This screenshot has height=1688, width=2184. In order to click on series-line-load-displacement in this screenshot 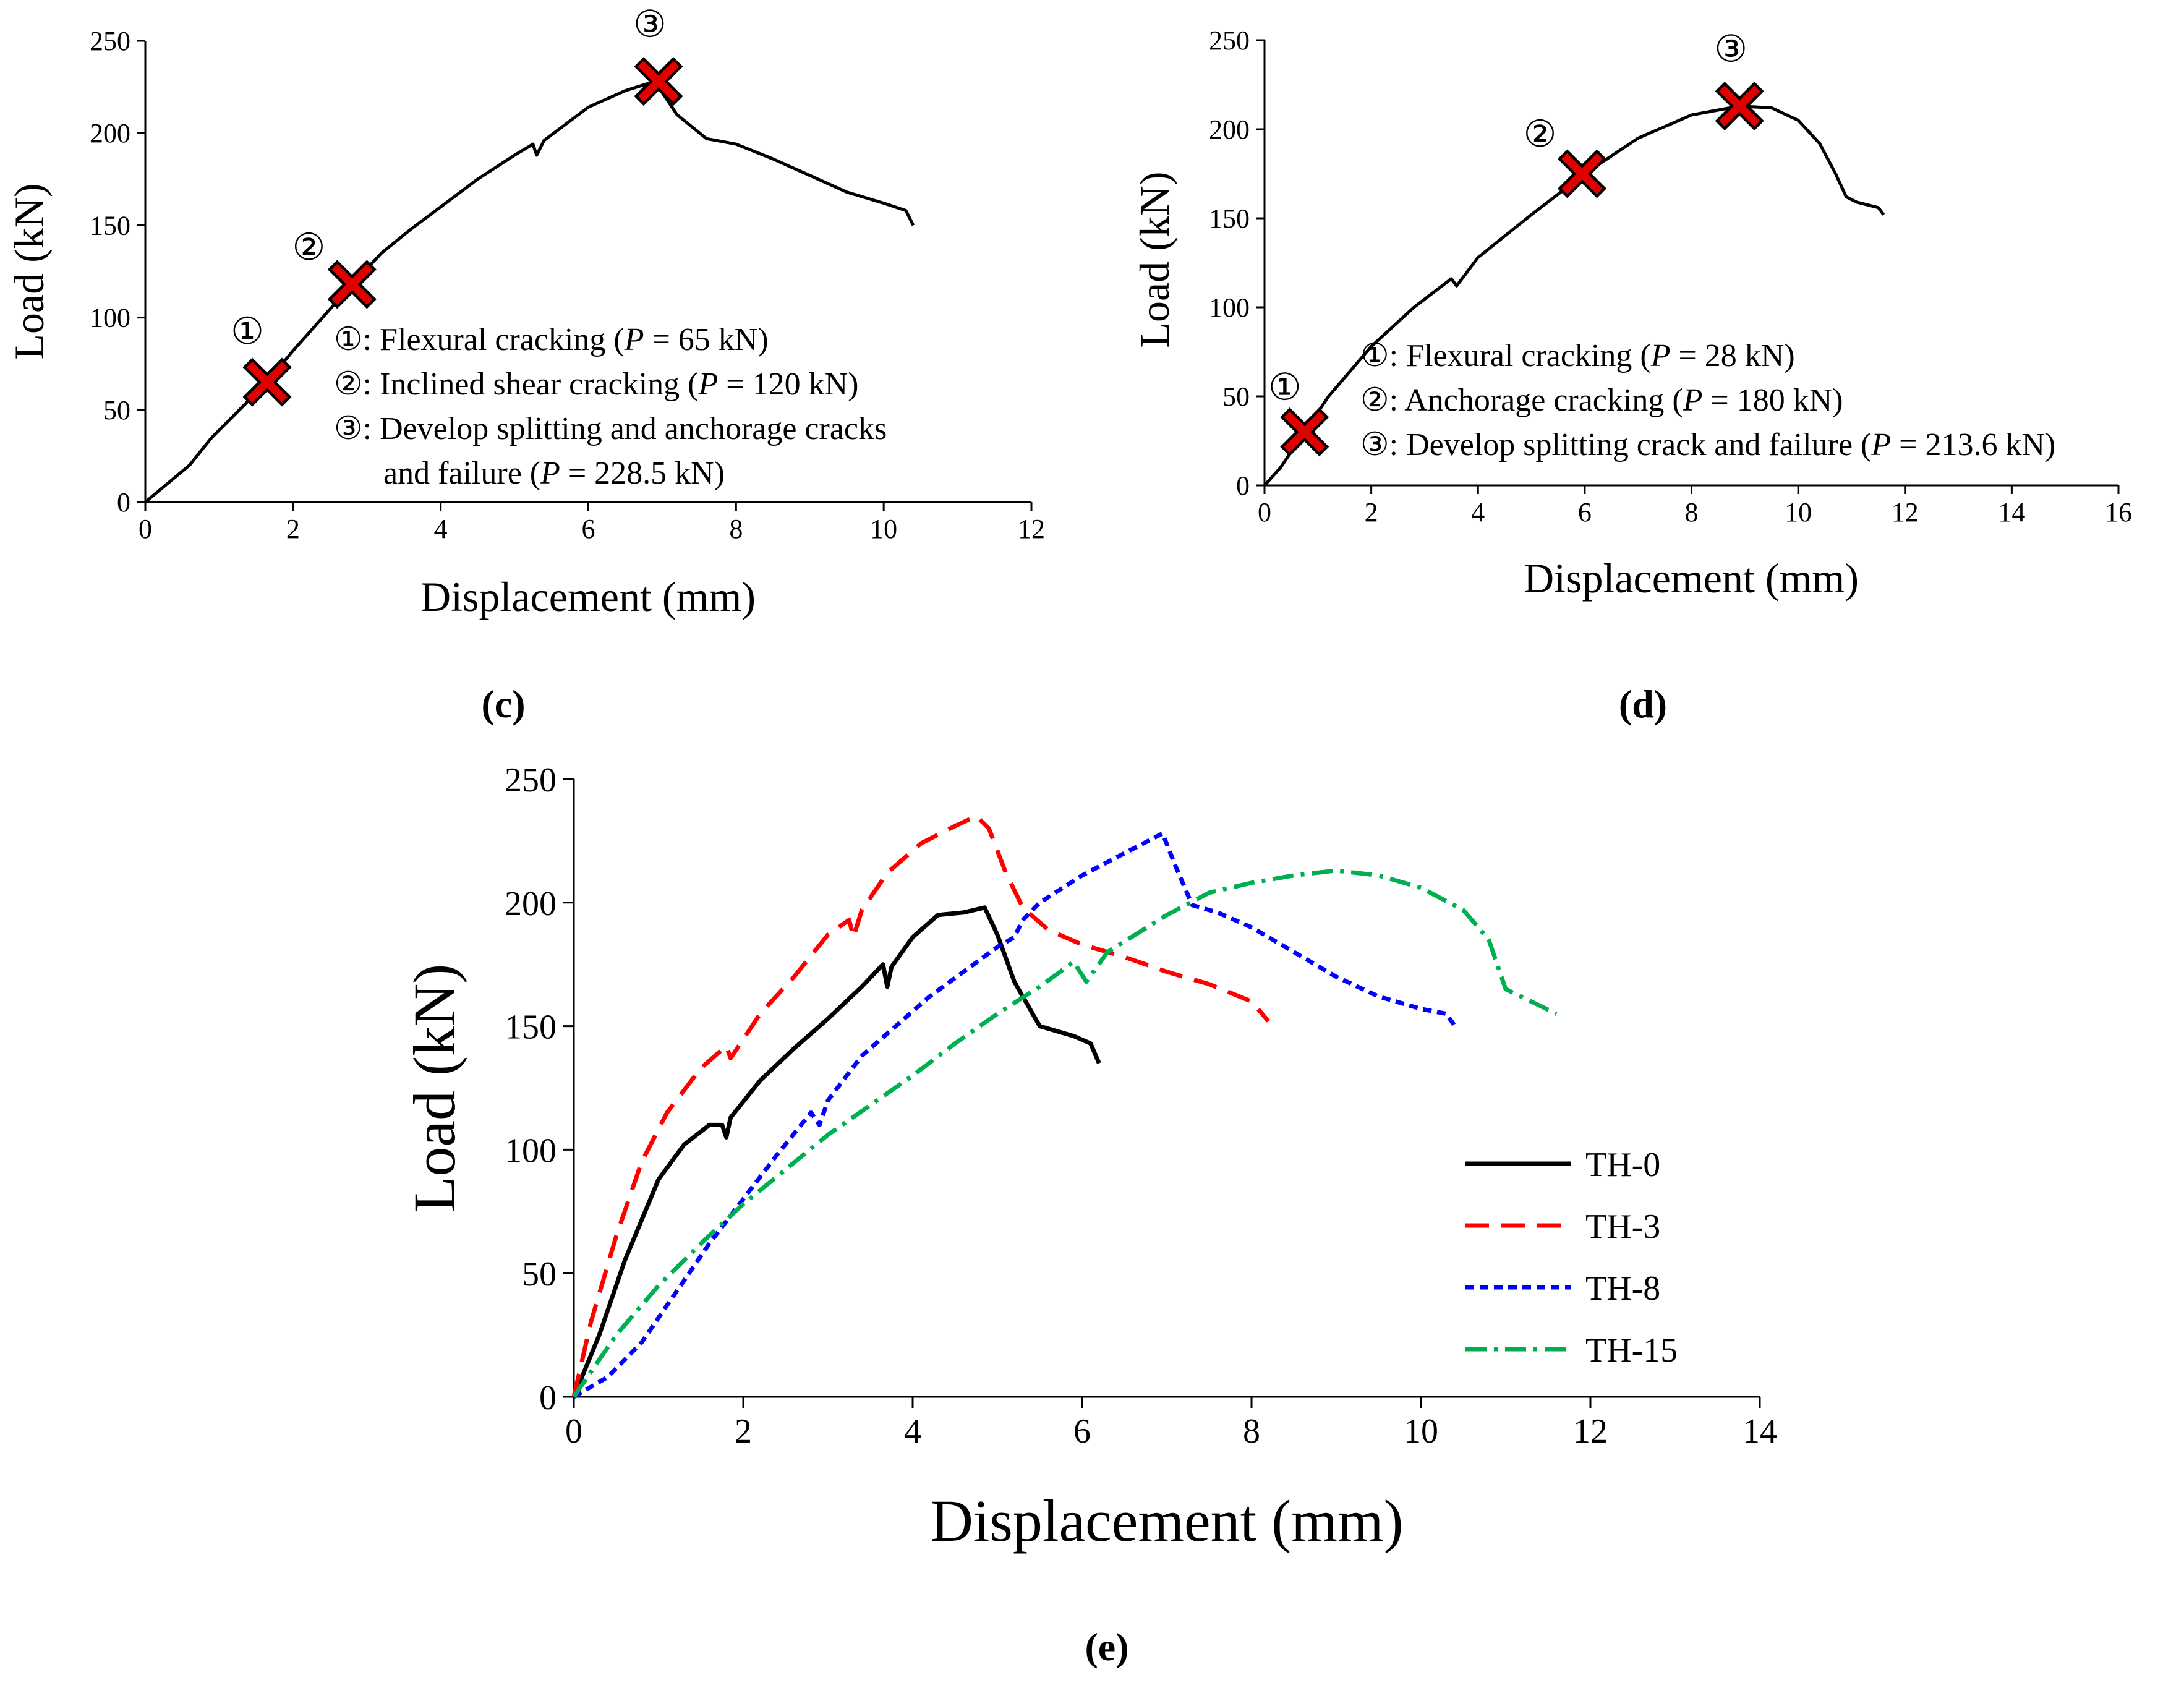, I will do `click(1574, 295)`.